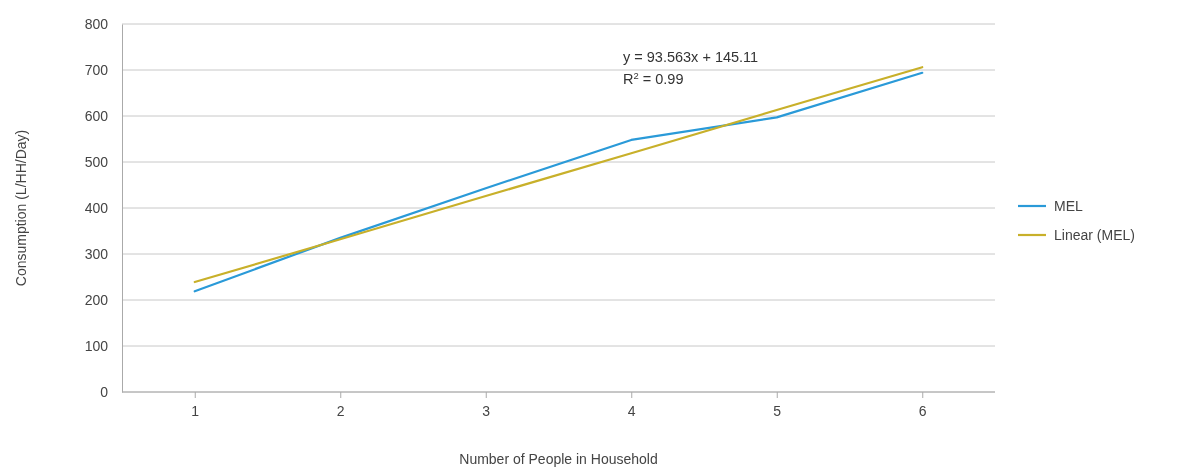  Describe the element at coordinates (340, 410) in the screenshot. I see `x-tick-label: 2` at that location.